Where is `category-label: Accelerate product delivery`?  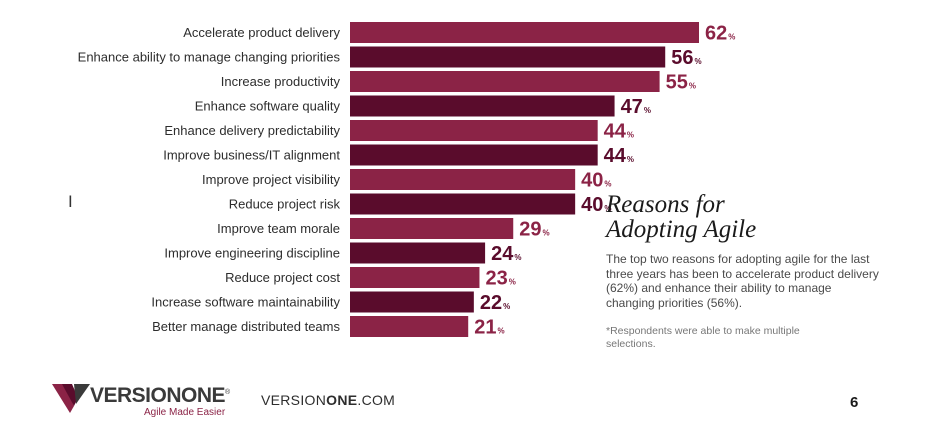
category-label: Accelerate product delivery is located at coordinates (261, 32).